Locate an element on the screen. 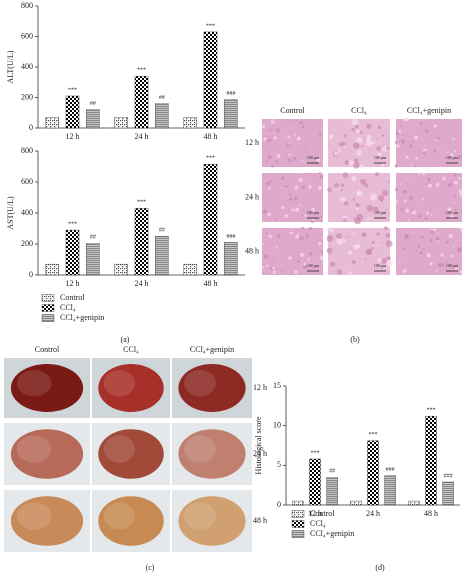 Image resolution: width=474 pixels, height=584 pixels. y-axis-label: Histological score is located at coordinates (258, 445).